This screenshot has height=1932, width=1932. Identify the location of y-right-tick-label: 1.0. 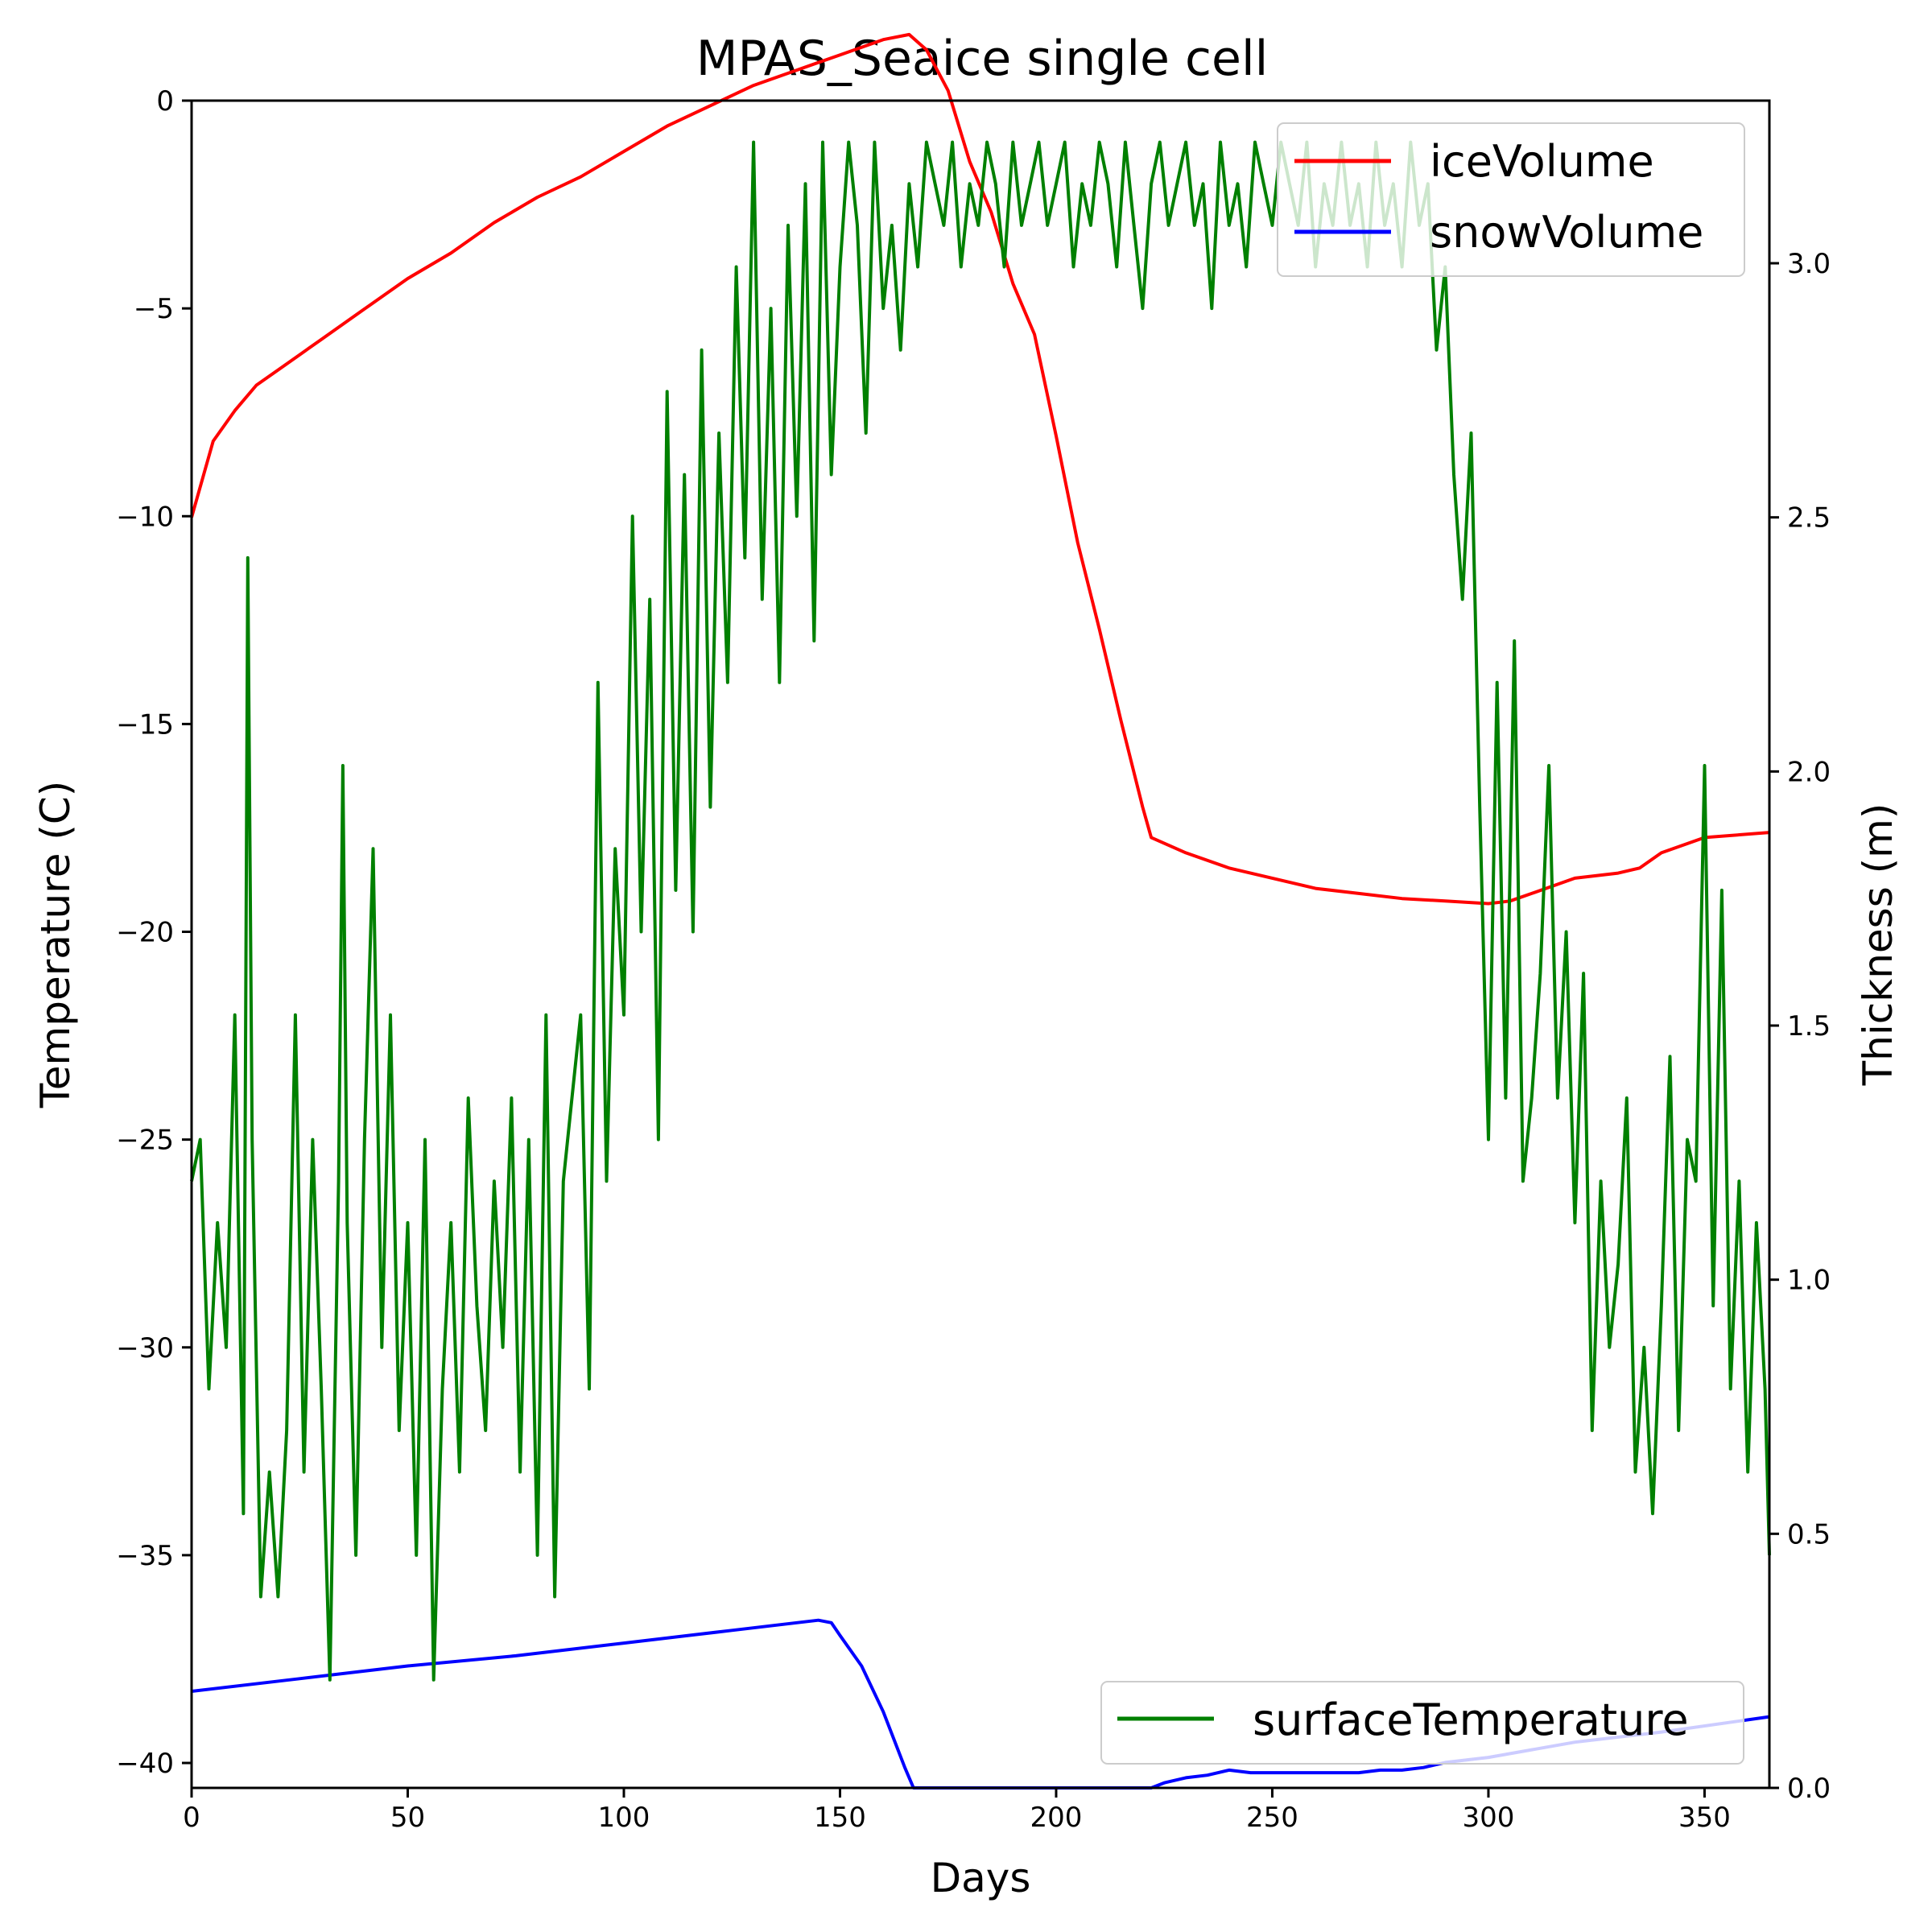
(1809, 1281).